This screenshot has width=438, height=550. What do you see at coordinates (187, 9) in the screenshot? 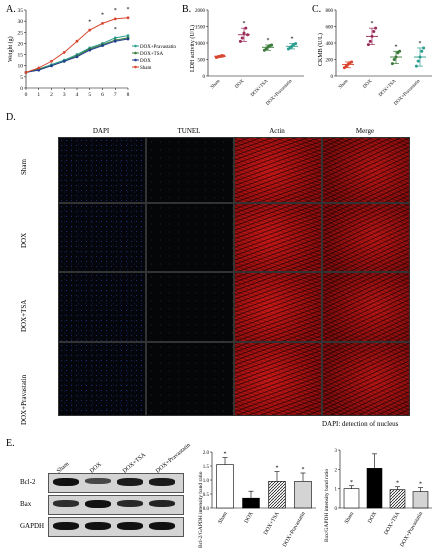
I see `panel-b-label: B.` at bounding box center [187, 9].